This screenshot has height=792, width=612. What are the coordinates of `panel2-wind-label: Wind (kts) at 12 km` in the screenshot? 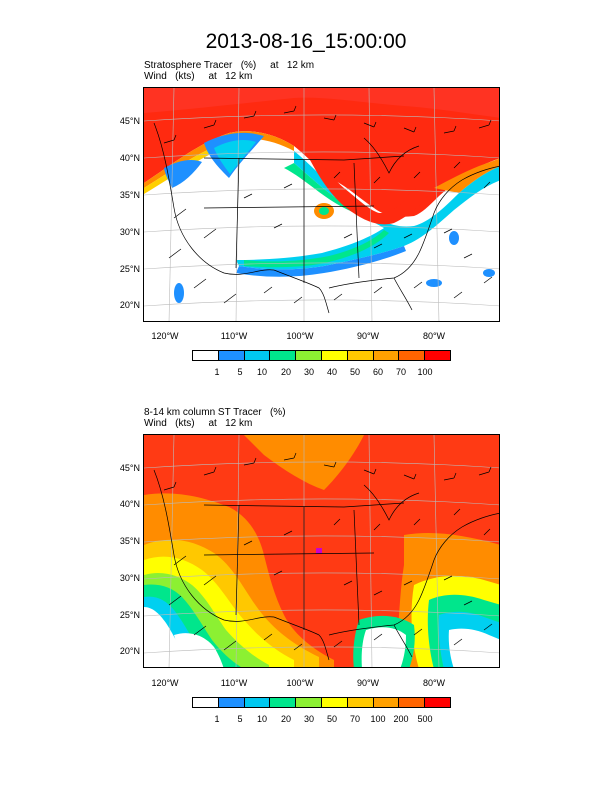 It's located at (198, 423).